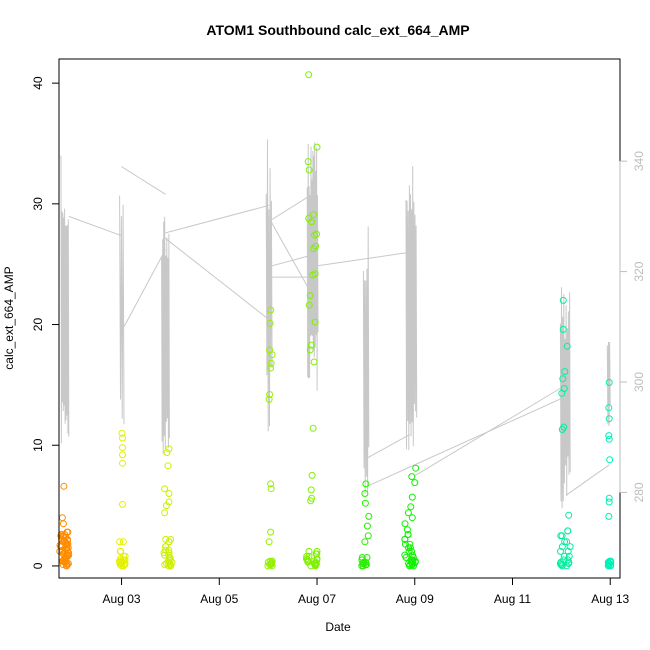  I want to click on x-axis-label: Date, so click(338, 627).